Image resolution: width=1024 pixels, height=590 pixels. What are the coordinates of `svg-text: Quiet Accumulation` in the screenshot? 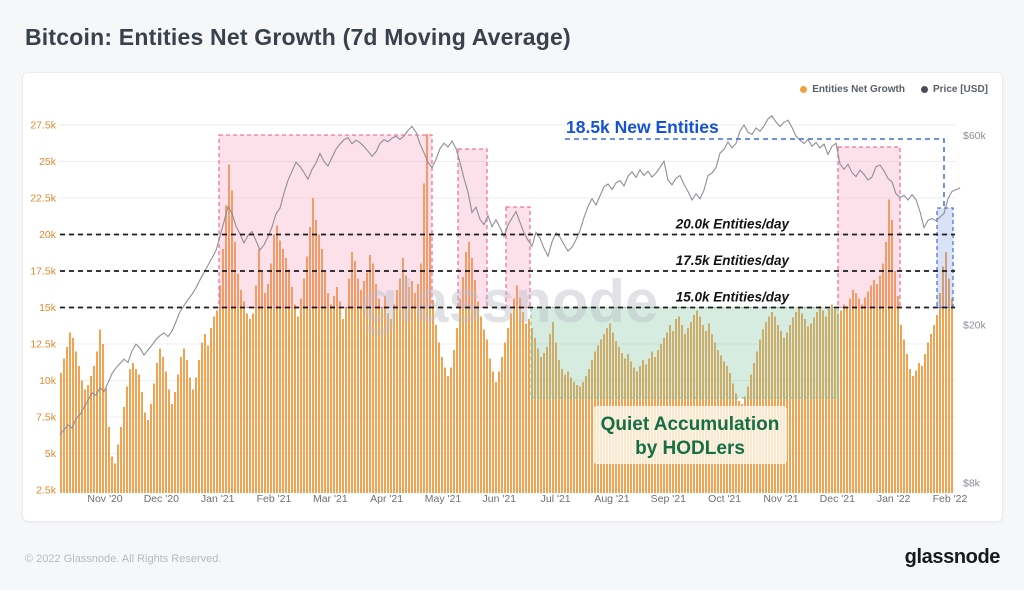 It's located at (690, 424).